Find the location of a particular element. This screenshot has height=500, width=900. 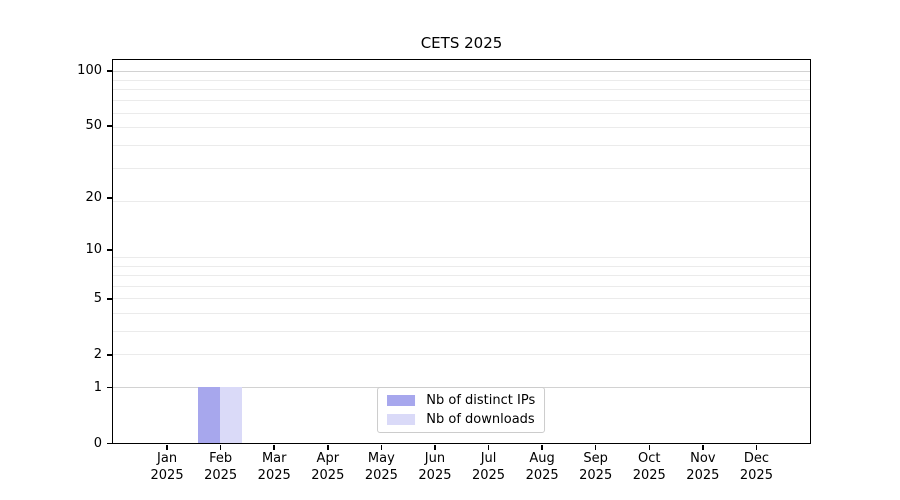

x-tick-label: May 2025 is located at coordinates (381, 467).